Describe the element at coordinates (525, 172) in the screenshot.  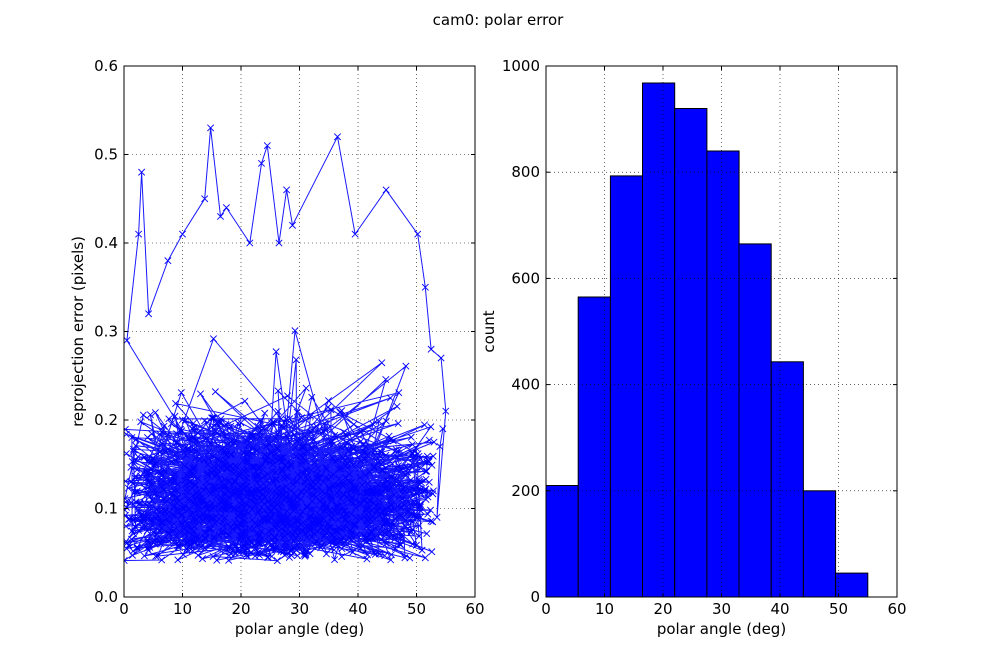
I see `right-ytick-label: 800` at that location.